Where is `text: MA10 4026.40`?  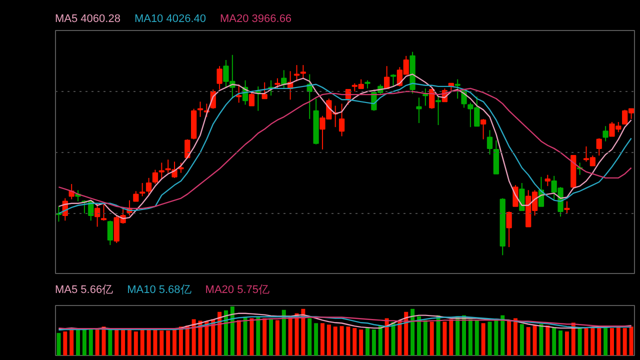
text: MA10 4026.40 is located at coordinates (170, 19).